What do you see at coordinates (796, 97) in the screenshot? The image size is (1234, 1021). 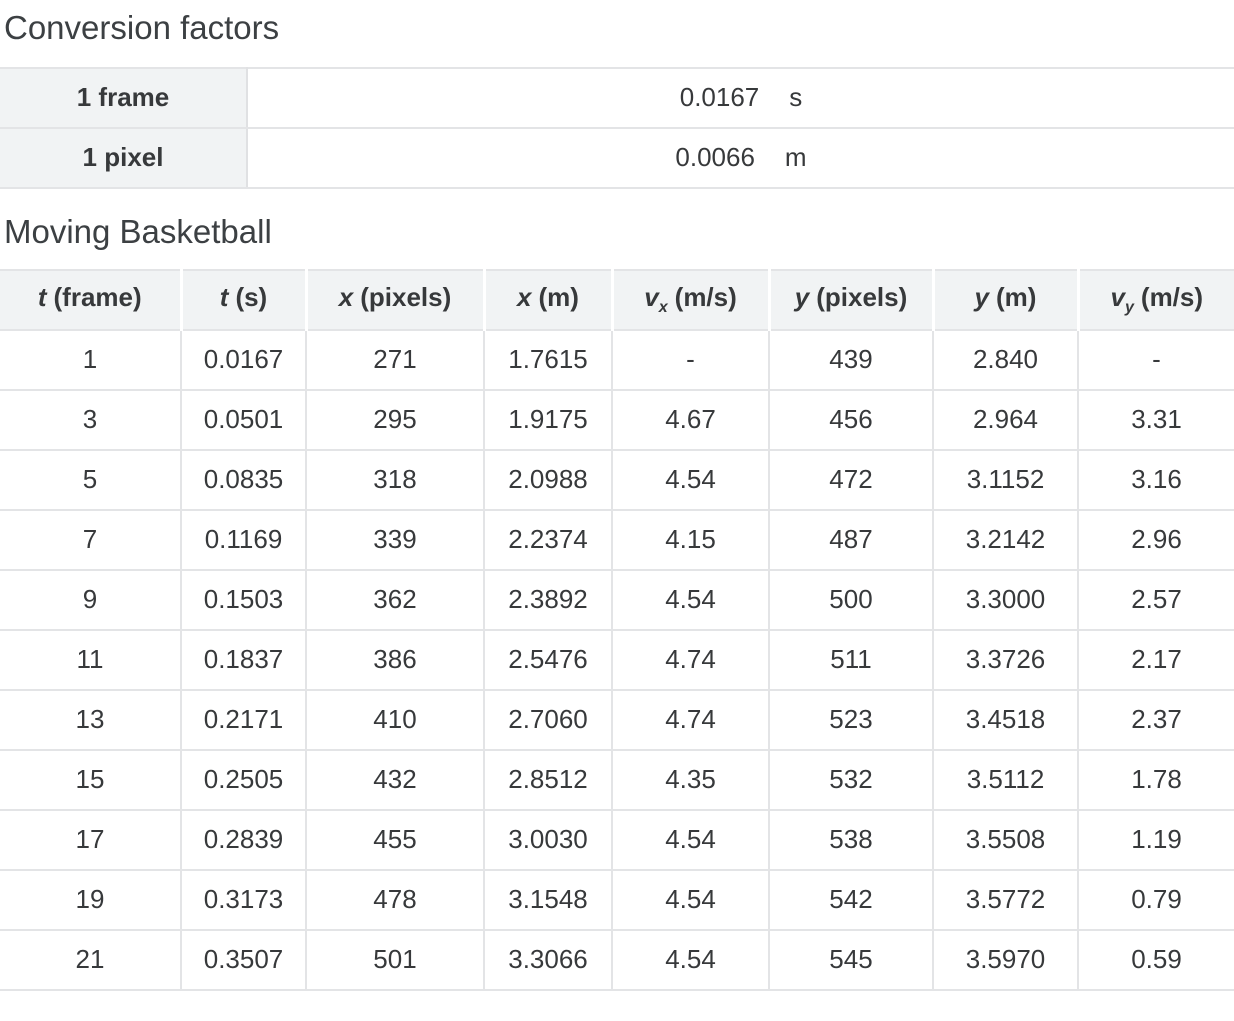 I see `conversion-unit: s` at bounding box center [796, 97].